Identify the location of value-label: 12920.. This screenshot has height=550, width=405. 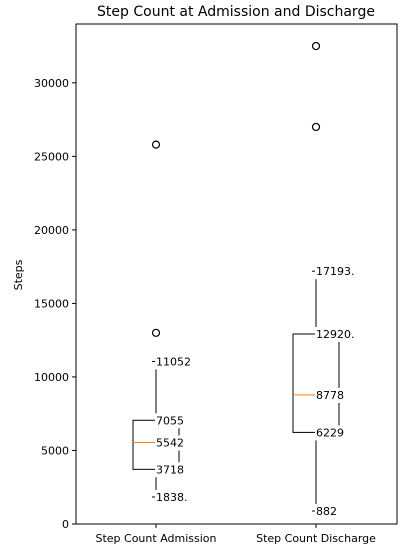
(335, 334).